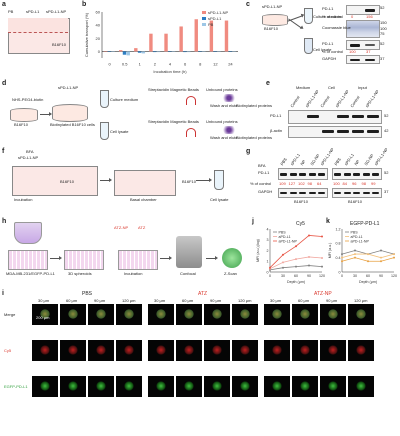 Image resolution: width=400 pixels, height=436 pixels. What do you see at coordinates (145, 183) in the screenshot?
I see `f-basal-chamber` at bounding box center [145, 183].